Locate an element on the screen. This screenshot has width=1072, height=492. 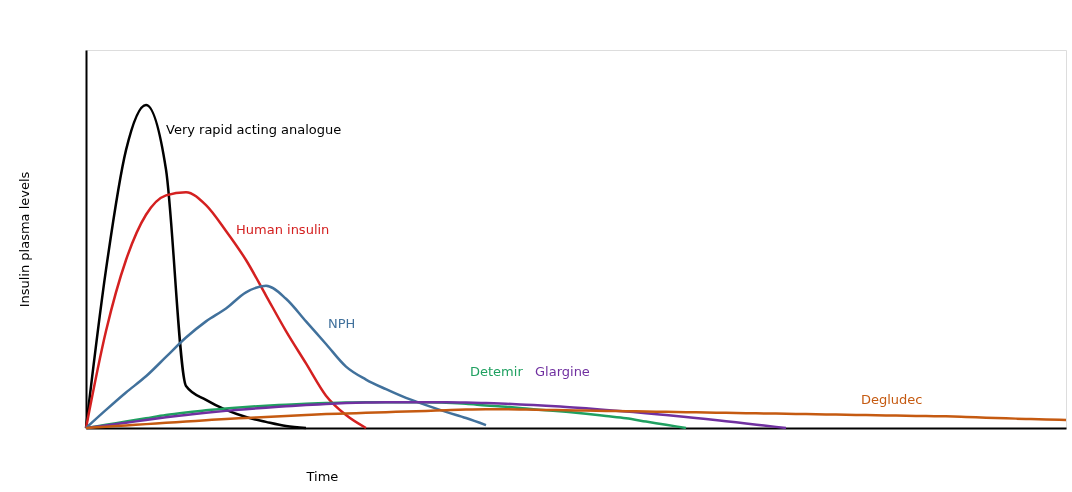
series-label: Very rapid acting analogue is located at coordinates (254, 129).